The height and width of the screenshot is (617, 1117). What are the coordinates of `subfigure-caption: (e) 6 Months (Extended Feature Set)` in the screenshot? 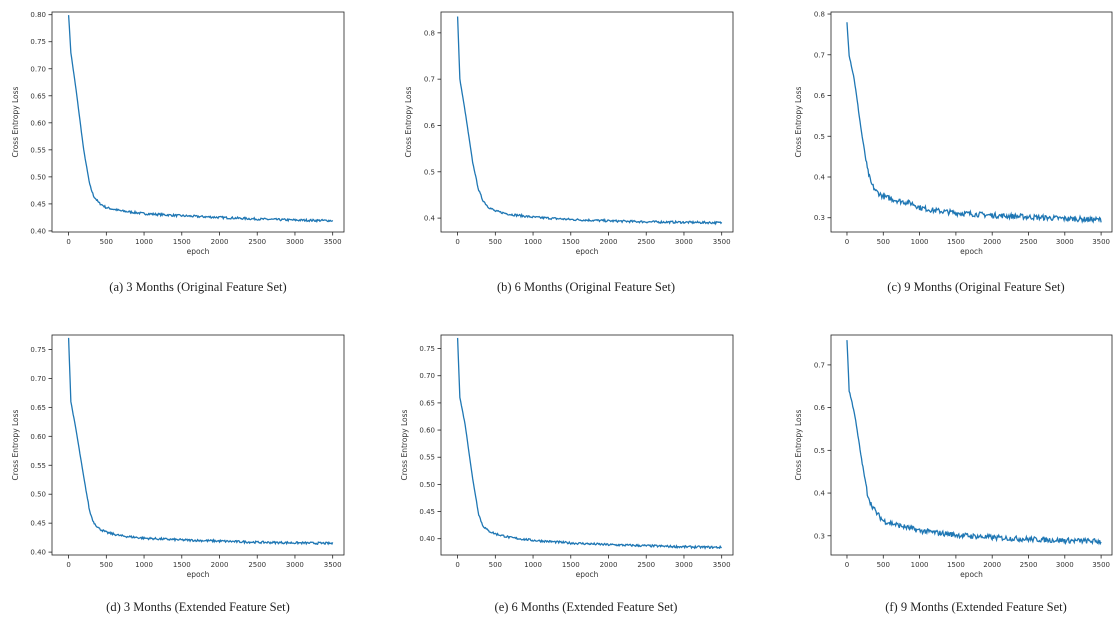 It's located at (586, 607).